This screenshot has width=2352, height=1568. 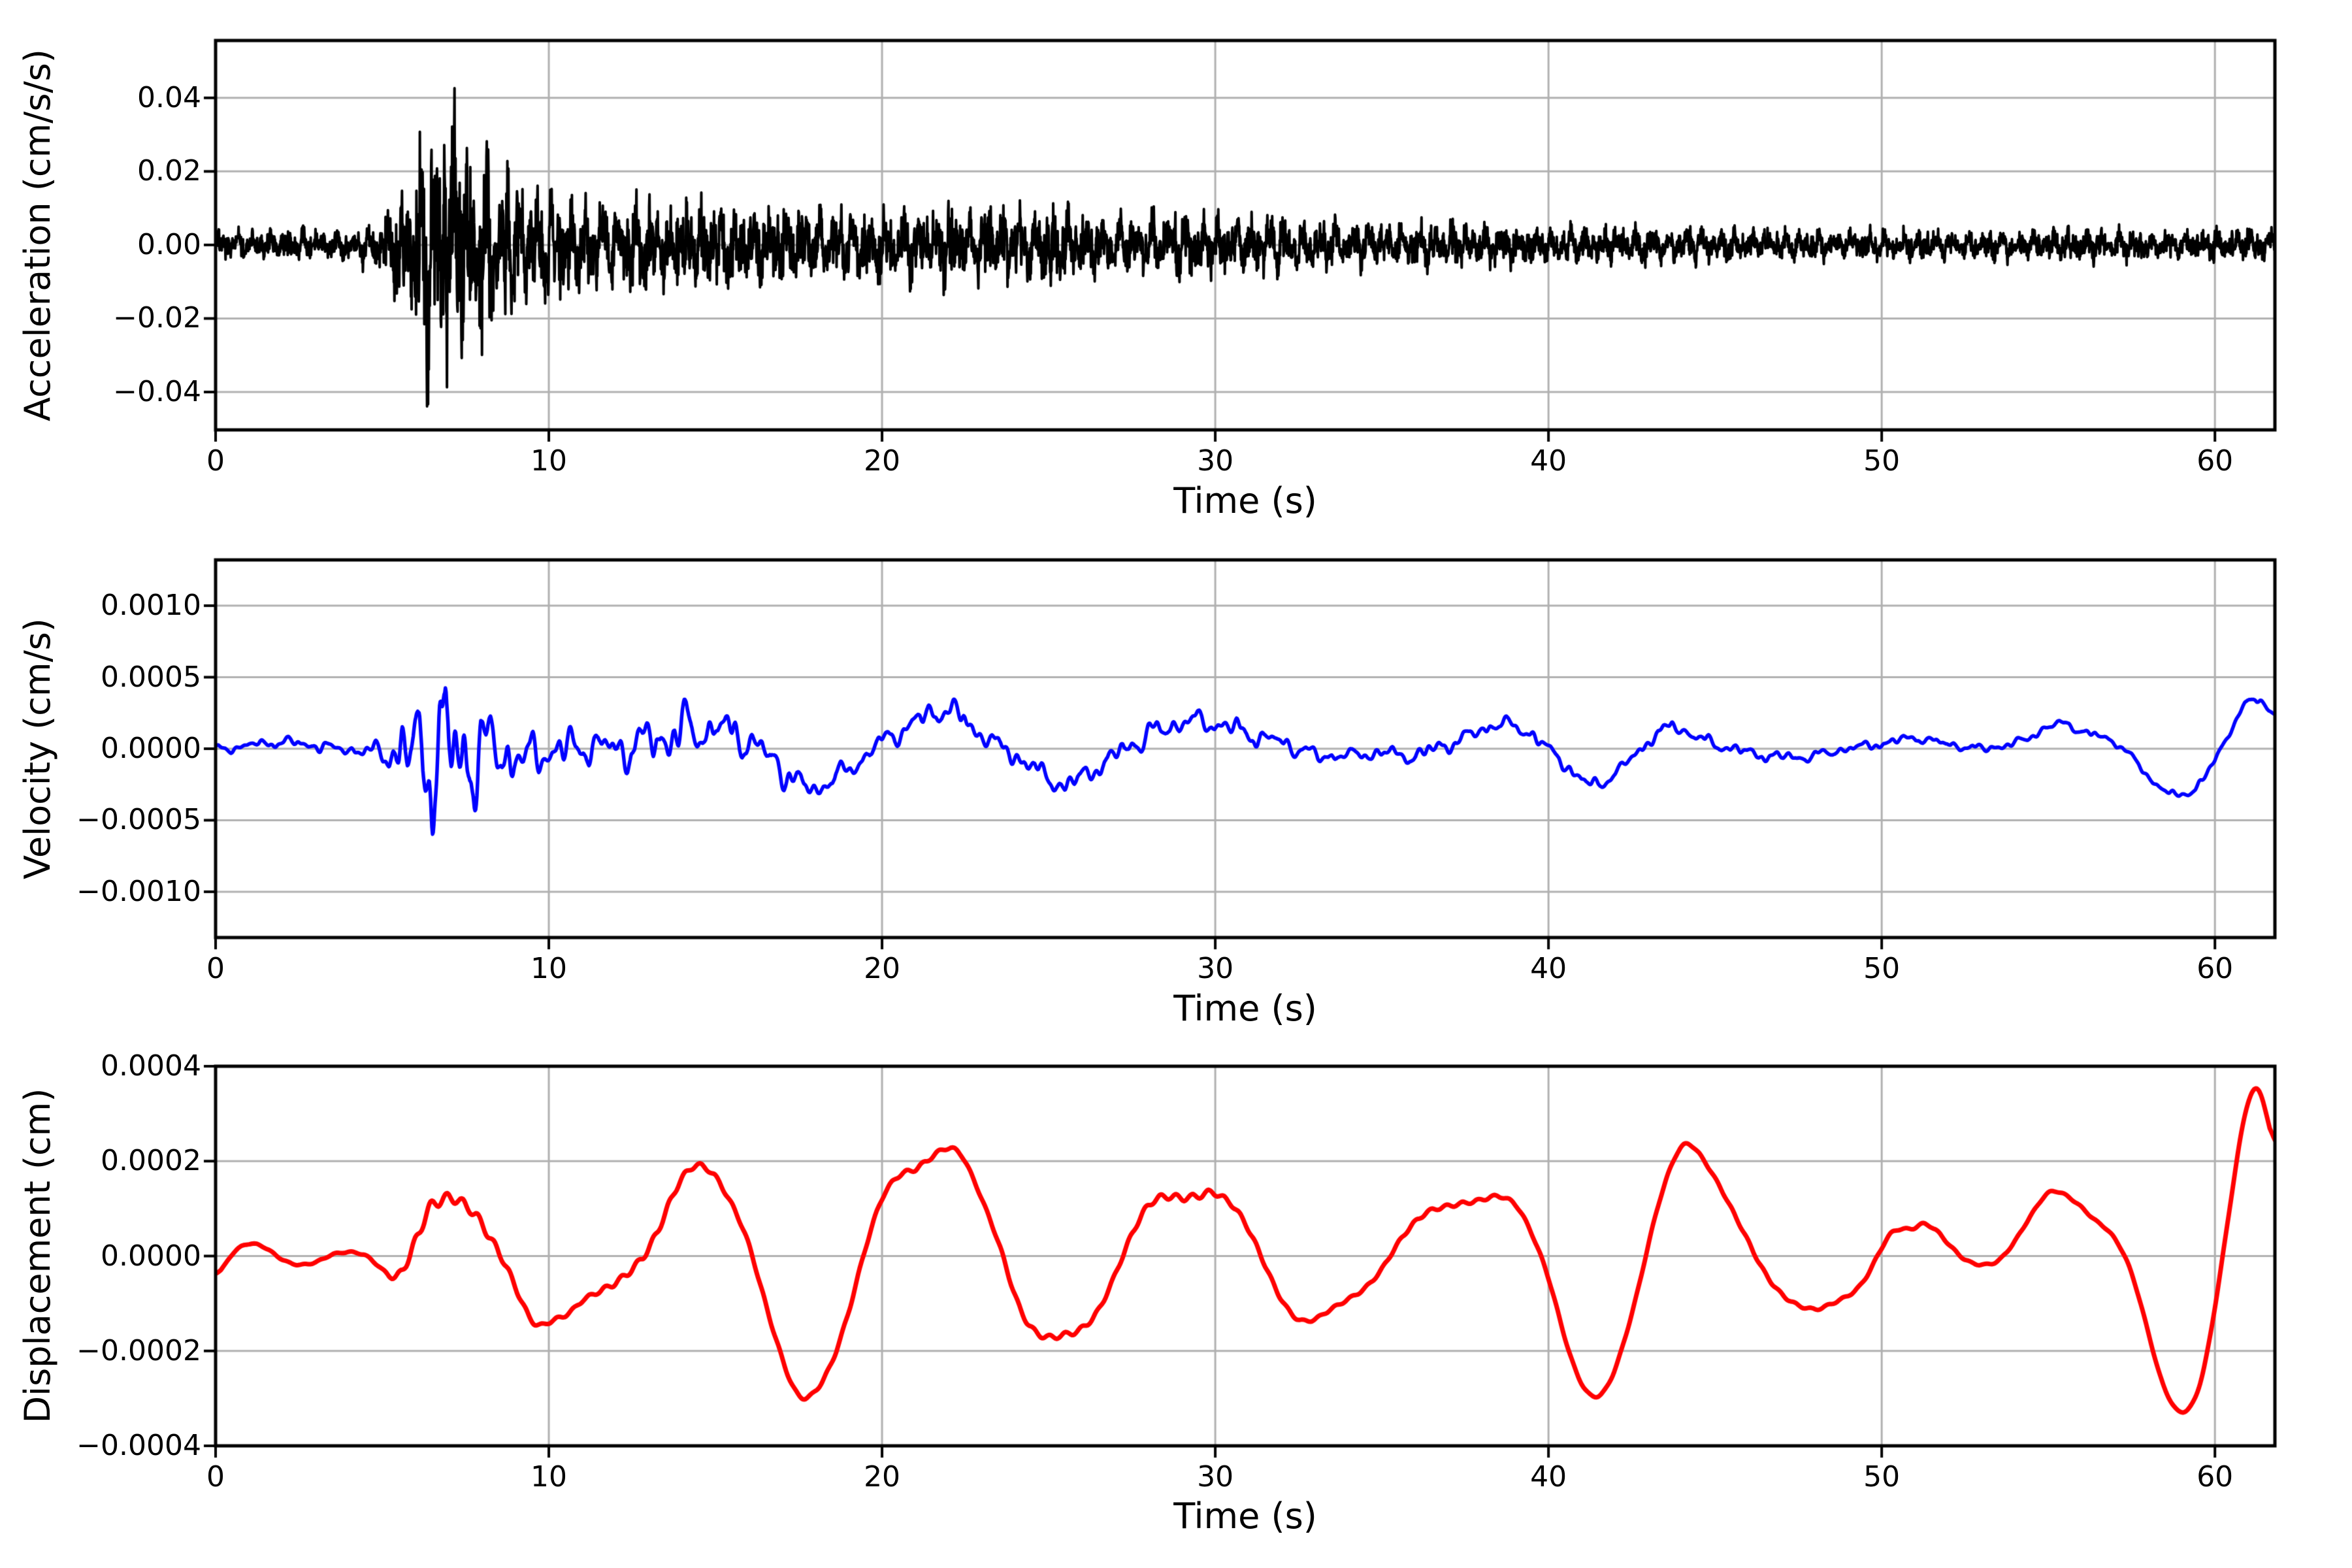 I want to click on acceleration-y-tick-label: −0.04, so click(x=157, y=392).